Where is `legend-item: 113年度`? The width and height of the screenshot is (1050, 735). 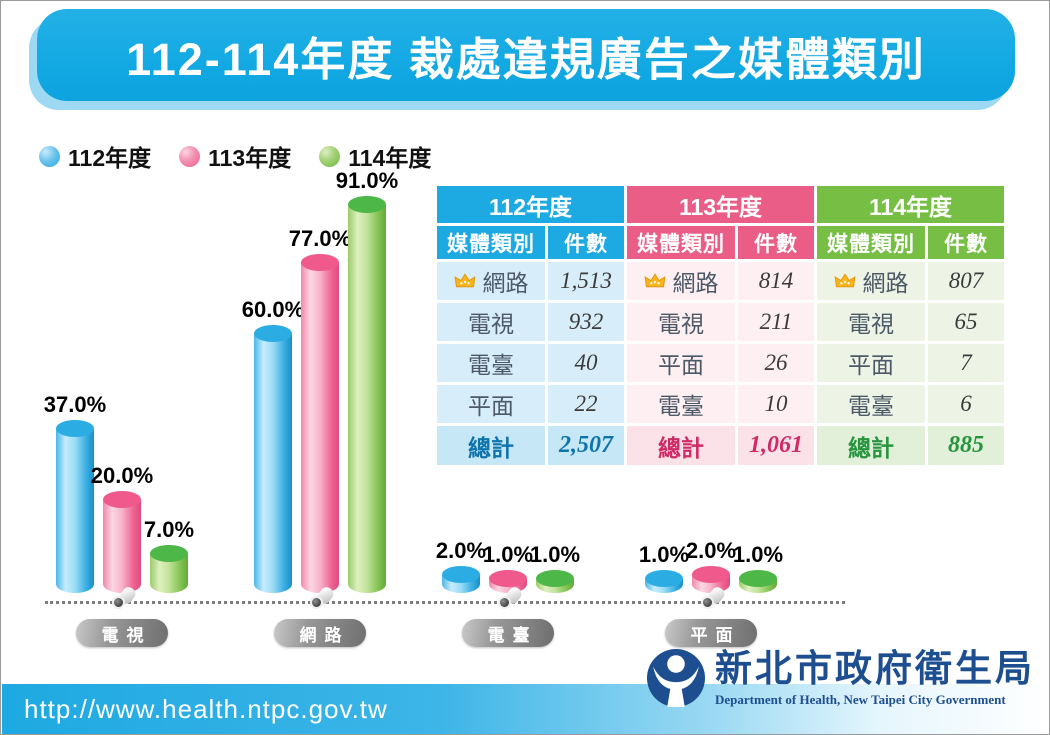
legend-item: 113年度 is located at coordinates (235, 156).